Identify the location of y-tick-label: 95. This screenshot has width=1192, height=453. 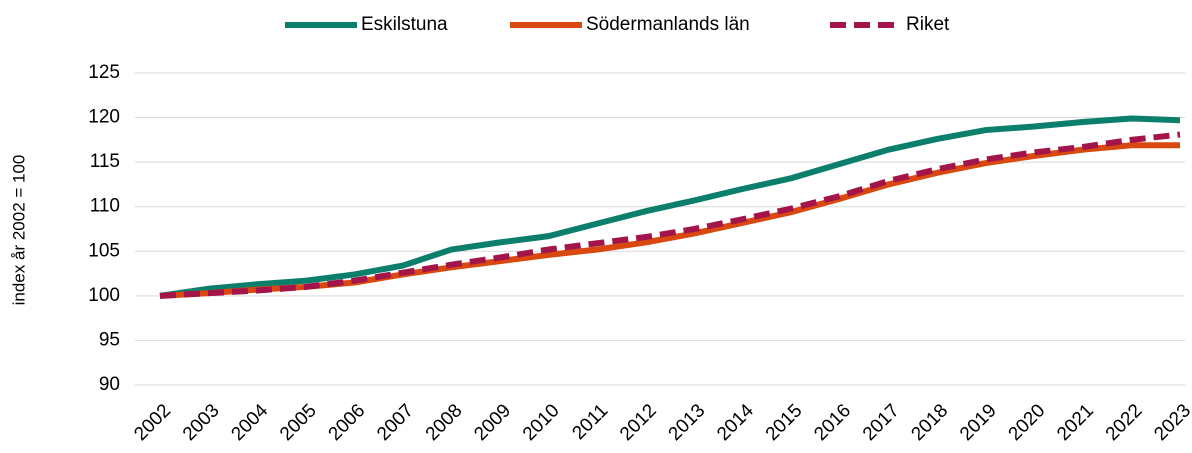
(109, 339).